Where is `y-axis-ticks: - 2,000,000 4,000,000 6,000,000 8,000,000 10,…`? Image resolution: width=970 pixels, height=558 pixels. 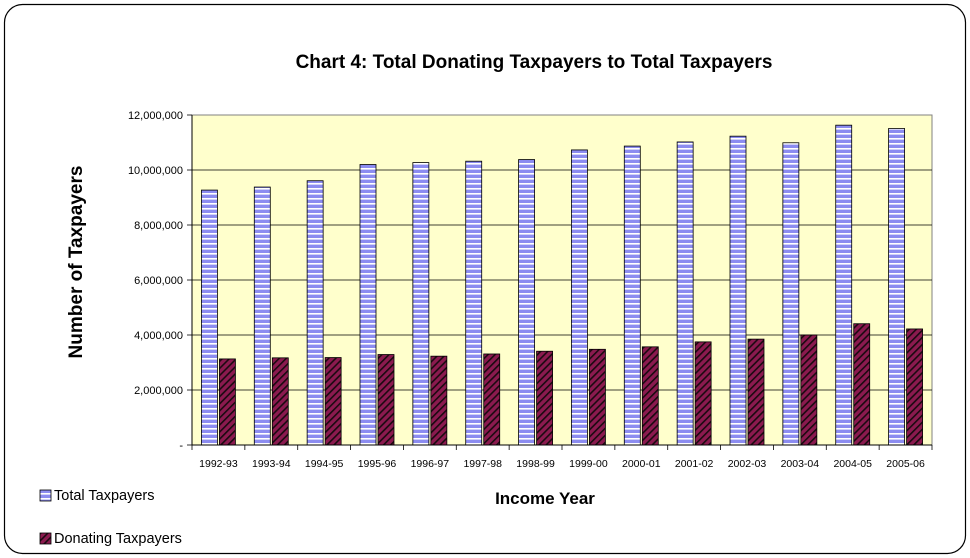
y-axis-ticks: - 2,000,000 4,000,000 6,000,000 8,000,000 10,… is located at coordinates (160, 281).